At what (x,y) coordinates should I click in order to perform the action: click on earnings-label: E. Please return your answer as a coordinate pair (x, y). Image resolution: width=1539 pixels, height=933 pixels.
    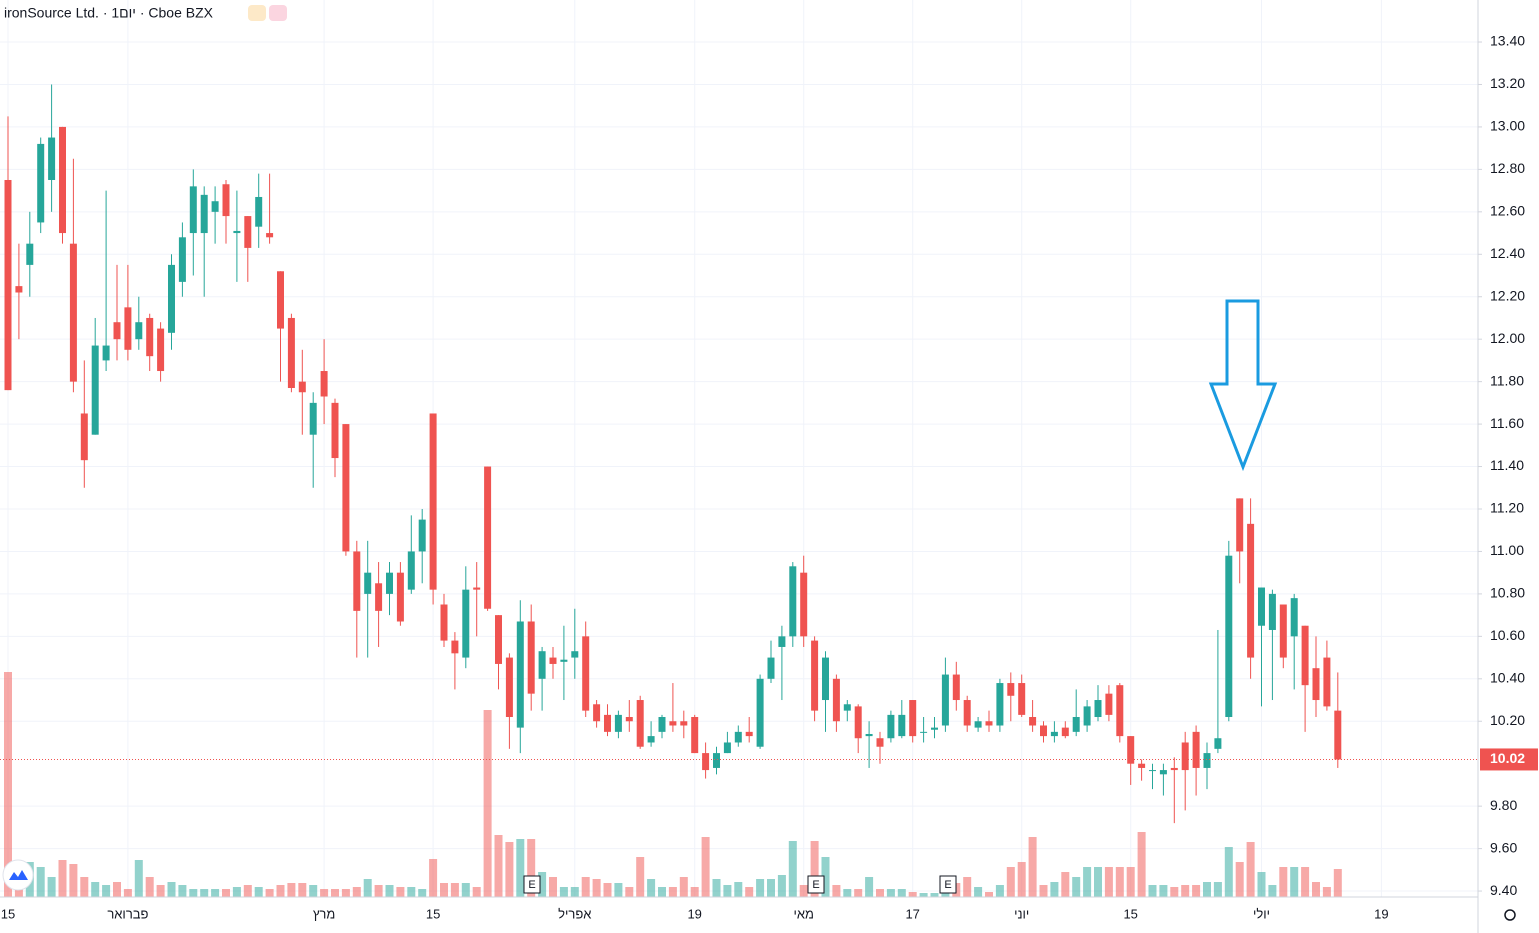
    Looking at the image, I should click on (947, 885).